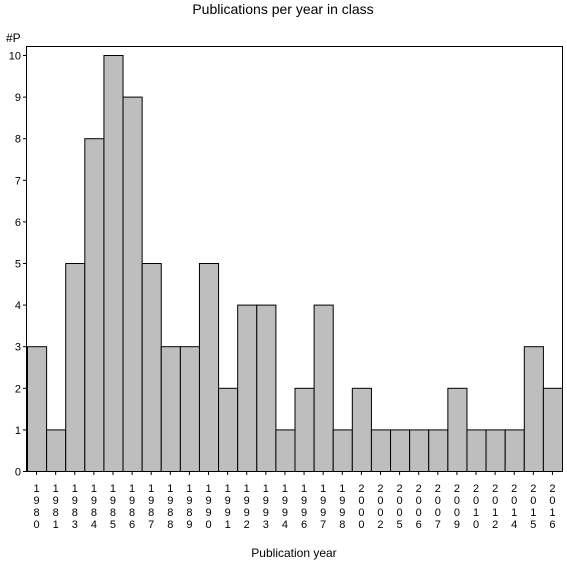  Describe the element at coordinates (438, 450) in the screenshot. I see `bar-2007` at that location.